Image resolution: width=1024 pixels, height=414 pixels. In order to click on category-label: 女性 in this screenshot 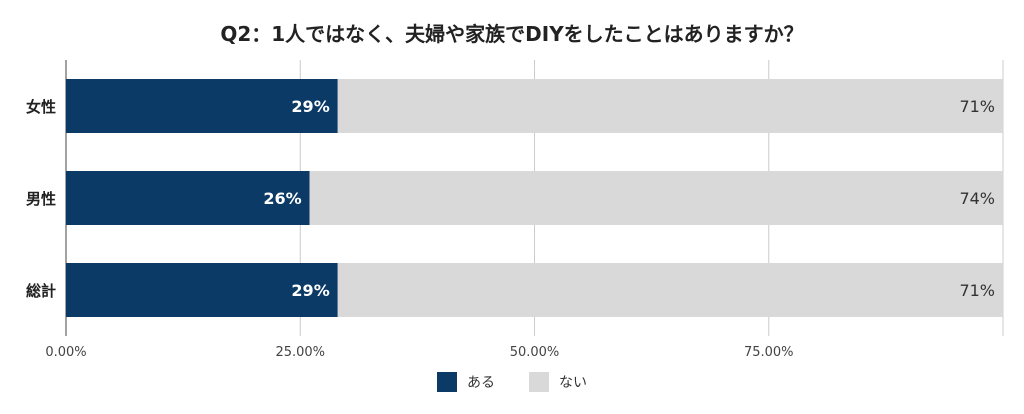, I will do `click(41, 107)`.